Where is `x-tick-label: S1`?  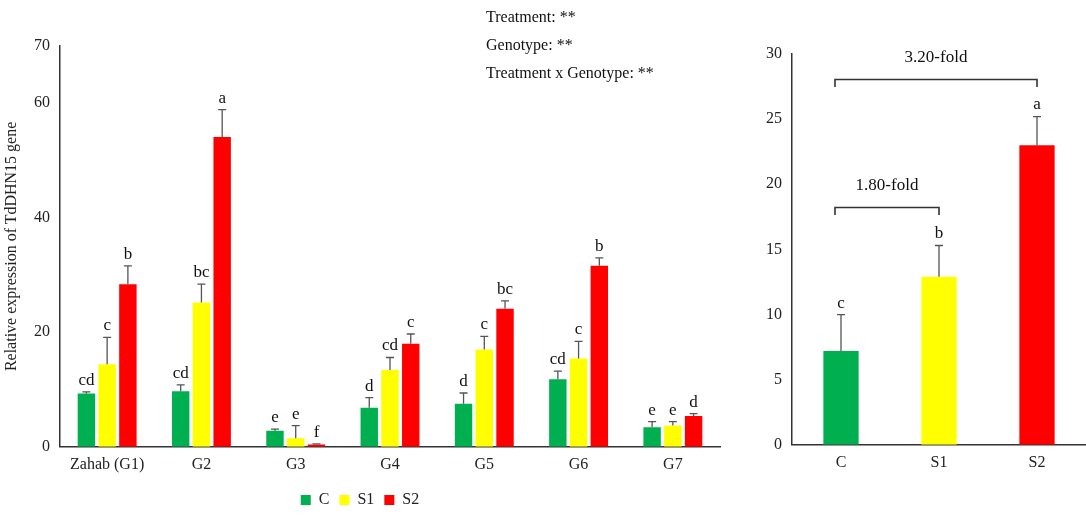
x-tick-label: S1 is located at coordinates (939, 461).